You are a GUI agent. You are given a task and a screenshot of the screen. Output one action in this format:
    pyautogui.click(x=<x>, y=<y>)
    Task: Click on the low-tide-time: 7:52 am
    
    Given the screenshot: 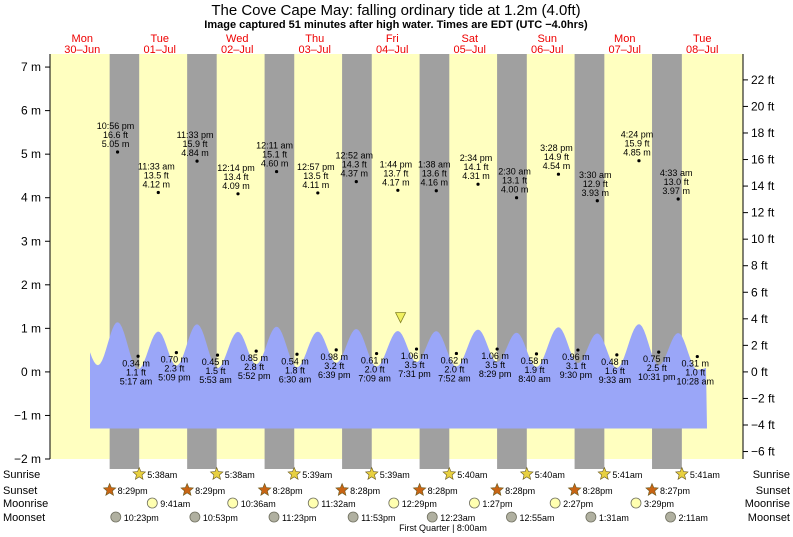 What is the action you would take?
    pyautogui.click(x=454, y=378)
    